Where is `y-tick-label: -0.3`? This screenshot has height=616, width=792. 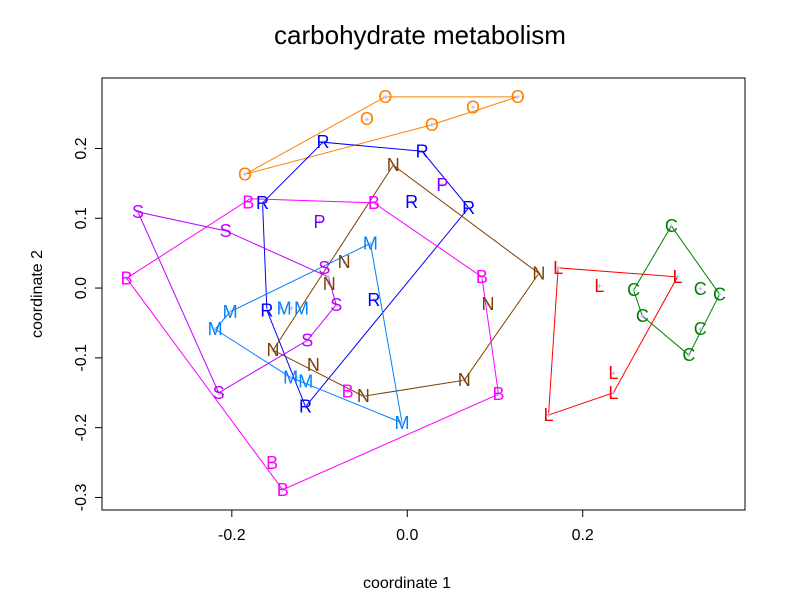
y-tick-label: -0.3 is located at coordinates (81, 498).